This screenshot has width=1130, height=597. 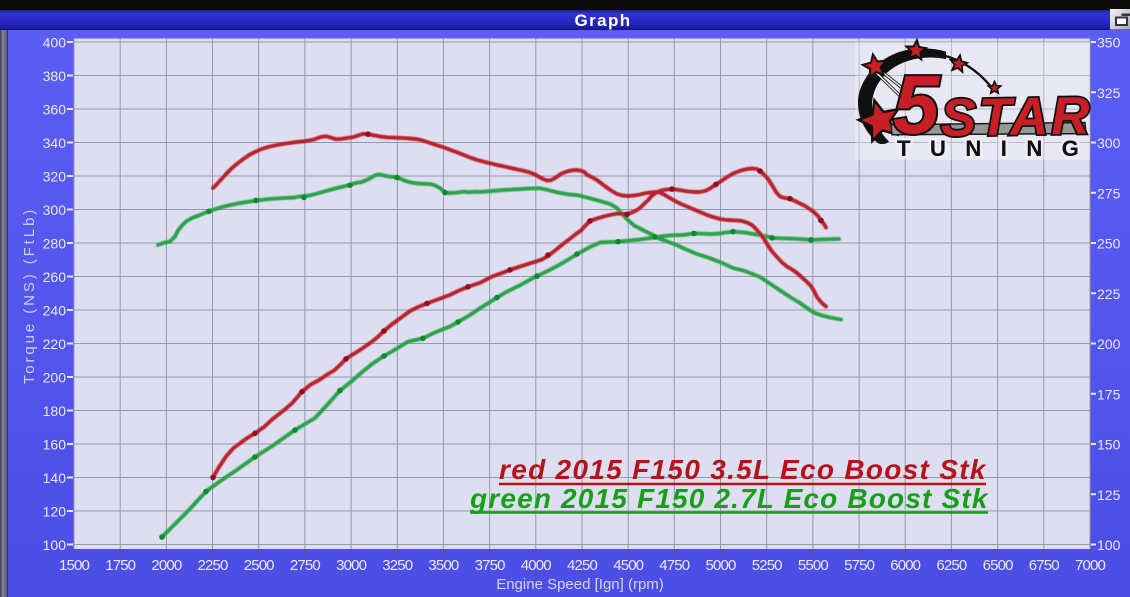 I want to click on svg-text: 5000, so click(x=721, y=565).